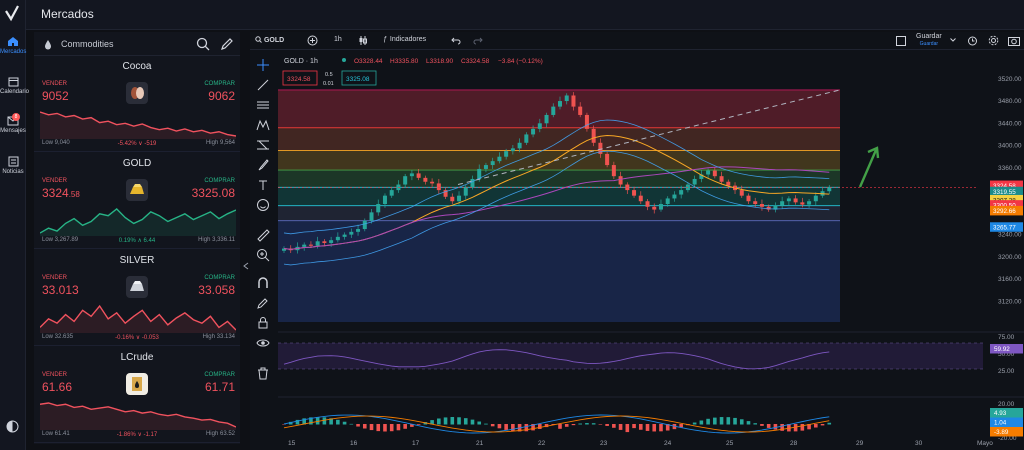 The height and width of the screenshot is (450, 1024). Describe the element at coordinates (12, 426) in the screenshot. I see `theme-toggle-icon` at that location.